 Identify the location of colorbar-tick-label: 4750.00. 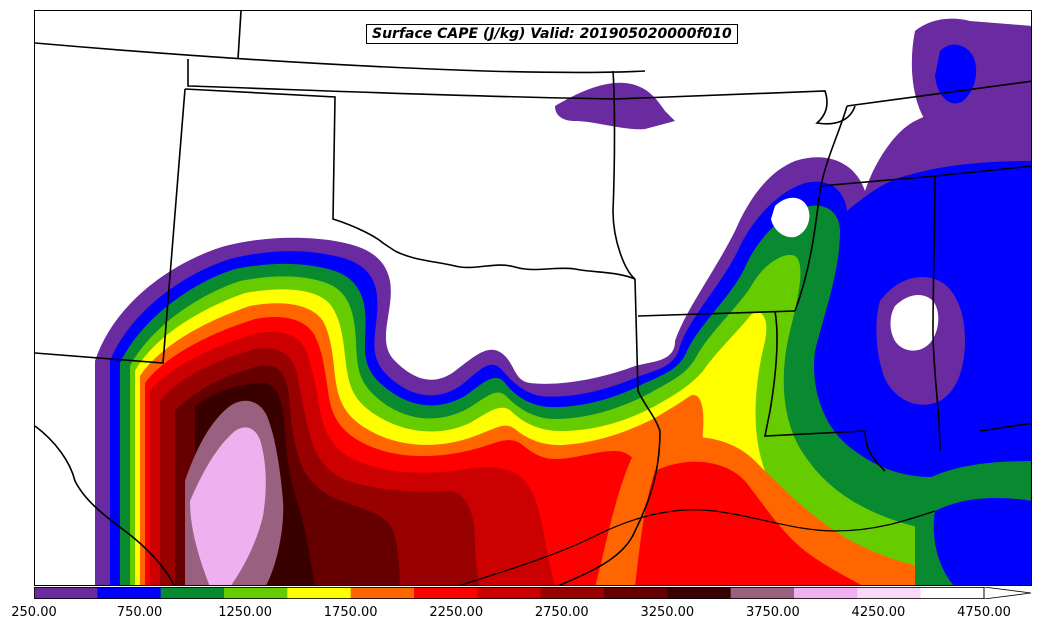
(984, 612).